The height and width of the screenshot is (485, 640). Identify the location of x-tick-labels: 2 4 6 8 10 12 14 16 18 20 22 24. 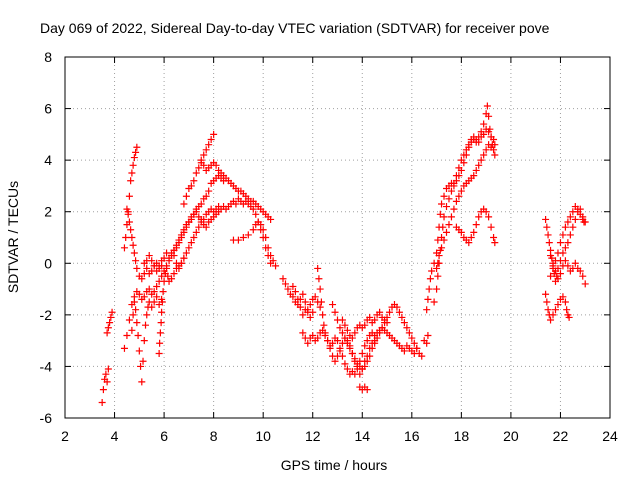
(339, 436).